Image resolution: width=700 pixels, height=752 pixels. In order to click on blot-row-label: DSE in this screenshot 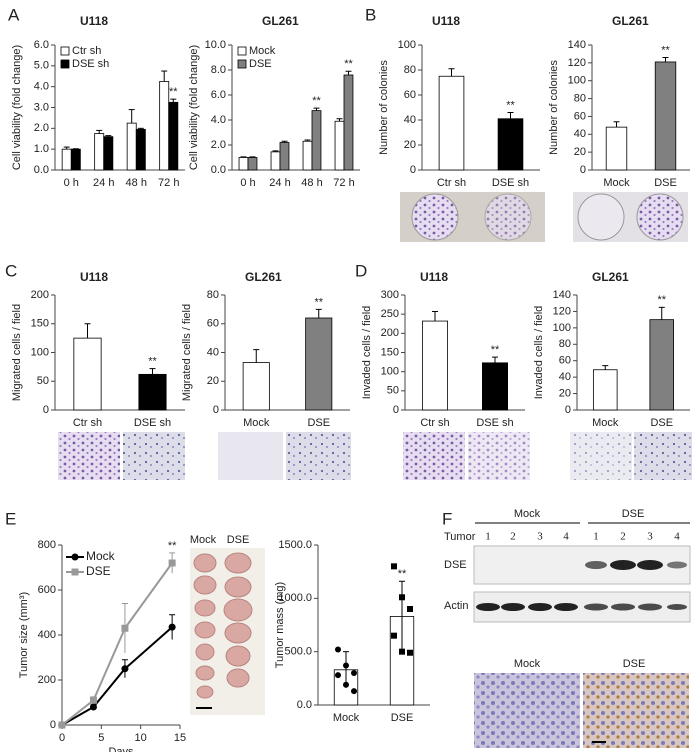, I will do `click(455, 565)`.